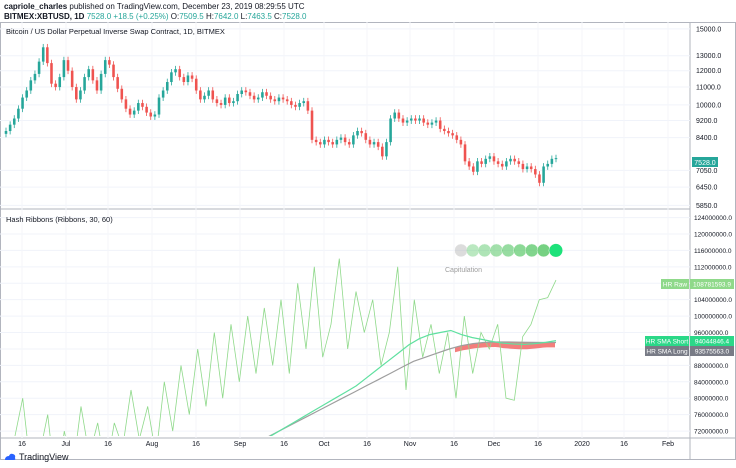 The width and height of the screenshot is (736, 468). Describe the element at coordinates (711, 432) in the screenshot. I see `ribbon-tick-label: 72000000.0` at that location.